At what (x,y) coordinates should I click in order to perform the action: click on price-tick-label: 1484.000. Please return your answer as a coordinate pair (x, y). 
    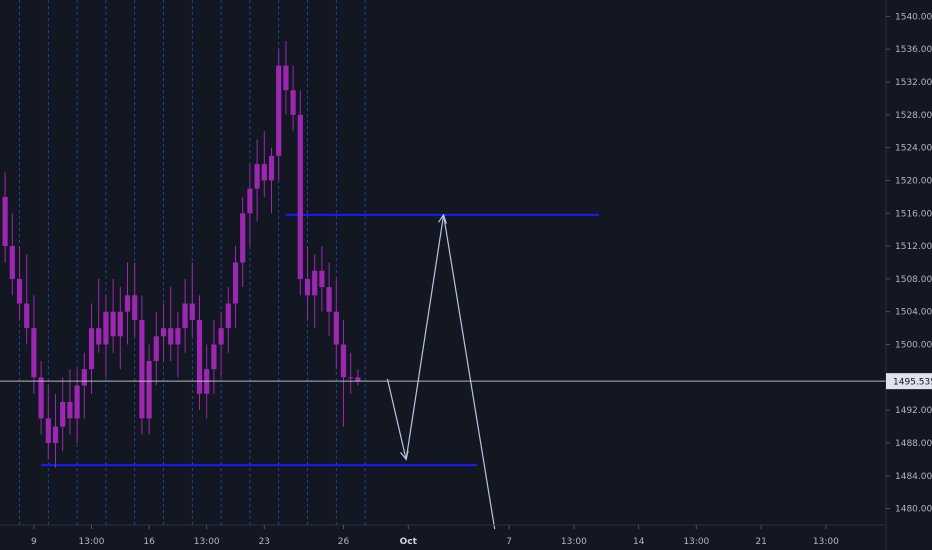
    Looking at the image, I should click on (913, 477).